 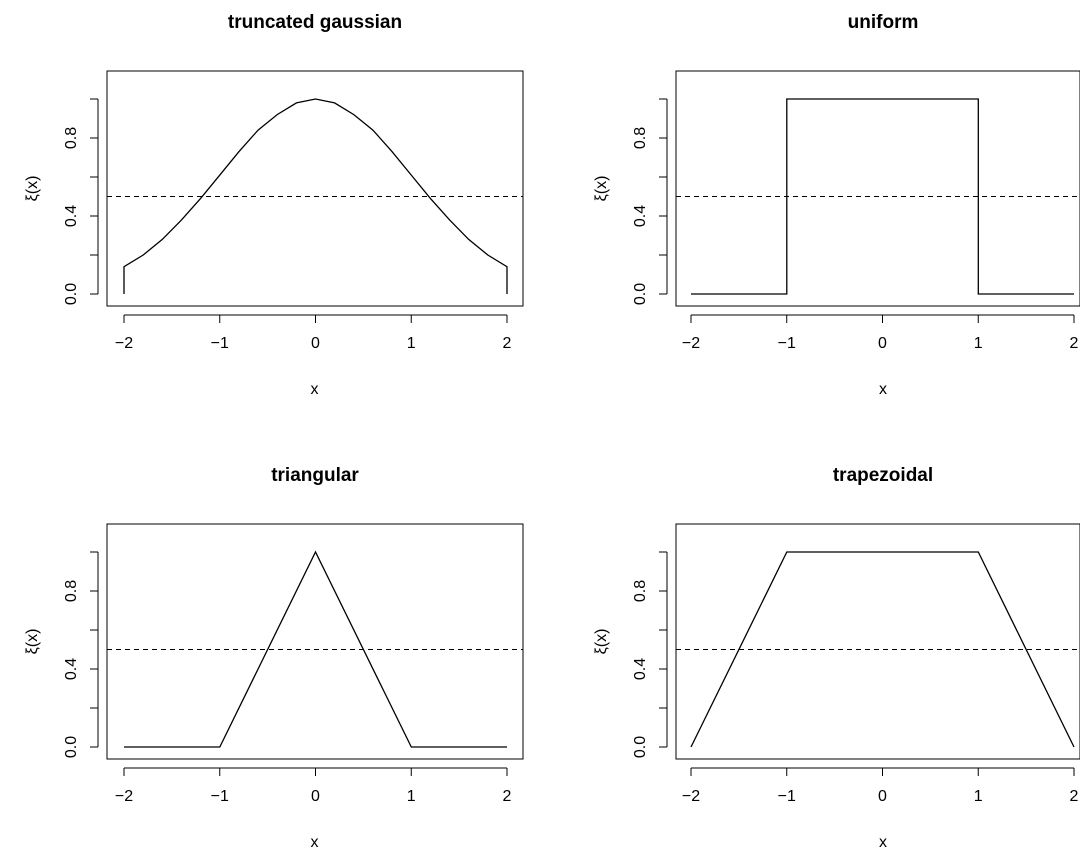 What do you see at coordinates (32, 642) in the screenshot?
I see `panel-triangular-y-label: ξ(x)` at bounding box center [32, 642].